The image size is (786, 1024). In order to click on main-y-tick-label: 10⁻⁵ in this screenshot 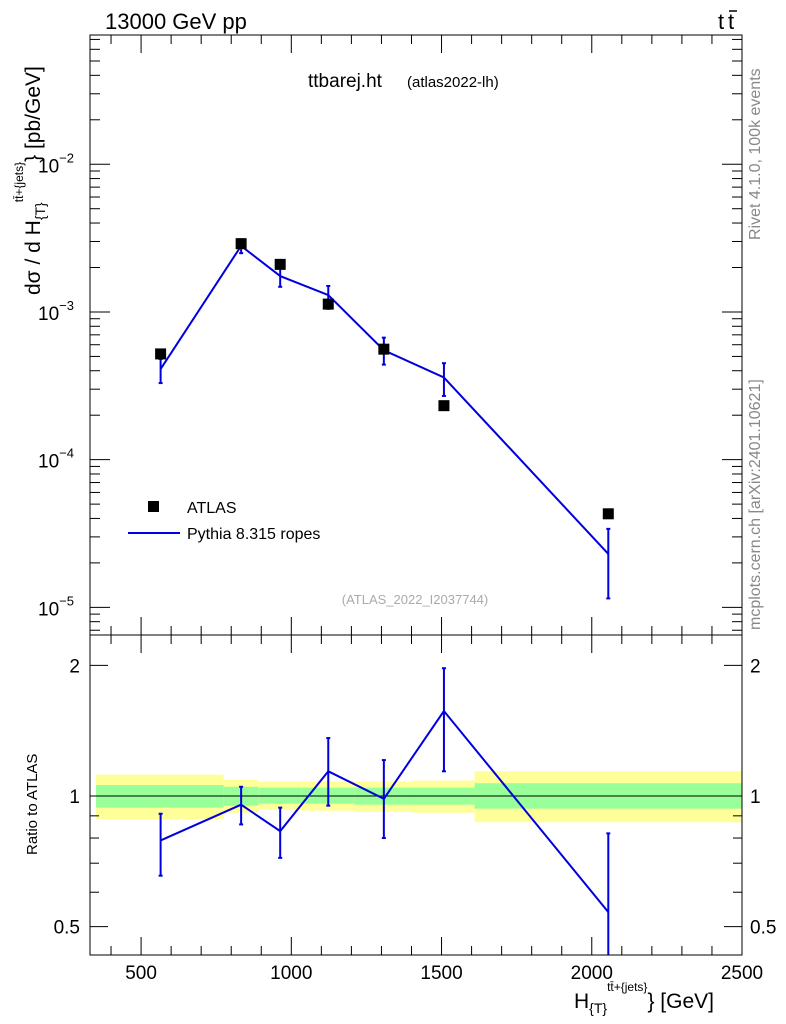, I will do `click(56, 606)`.